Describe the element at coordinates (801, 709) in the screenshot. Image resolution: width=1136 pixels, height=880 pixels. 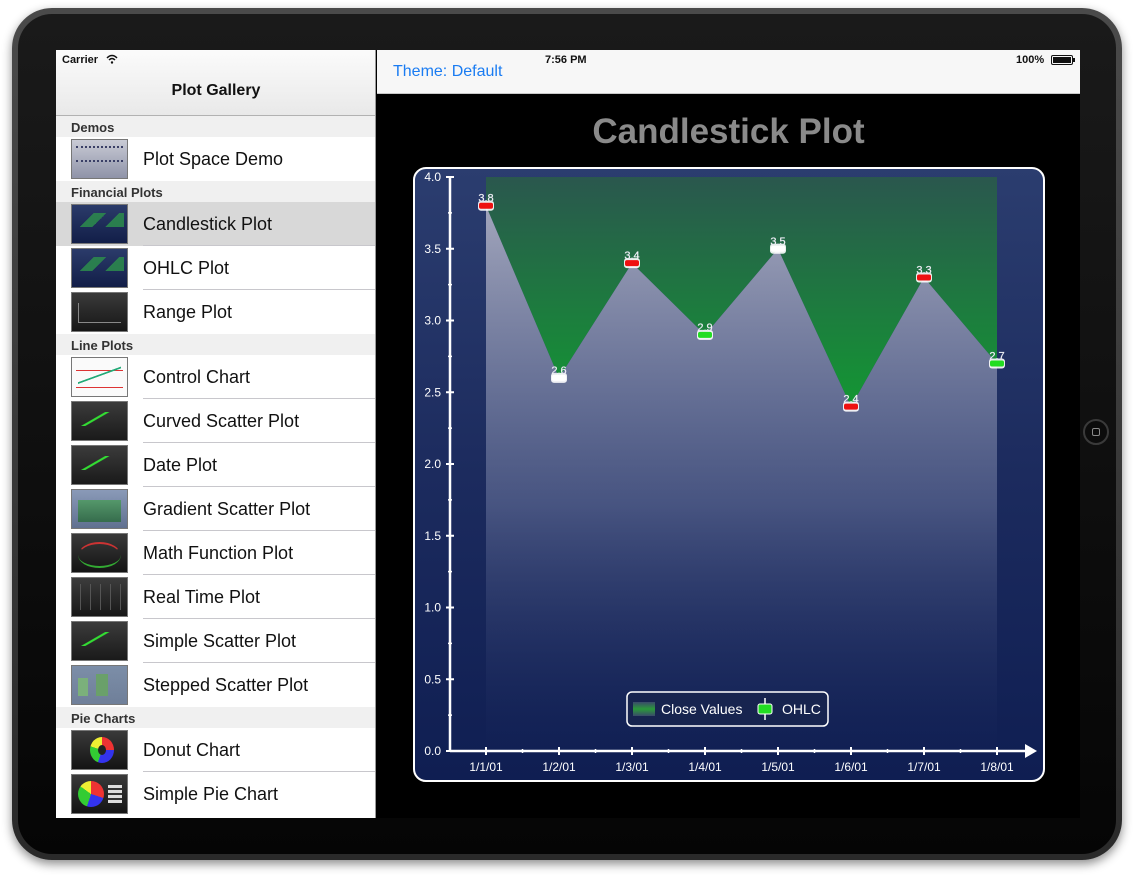
I see `legend-label-ohlc: OHLC` at that location.